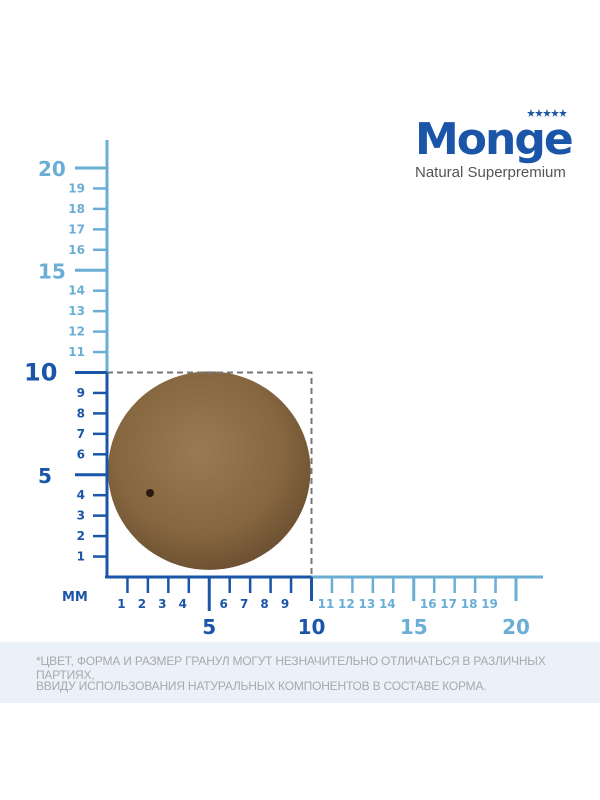  What do you see at coordinates (81, 536) in the screenshot?
I see `y-minor-label: 2` at bounding box center [81, 536].